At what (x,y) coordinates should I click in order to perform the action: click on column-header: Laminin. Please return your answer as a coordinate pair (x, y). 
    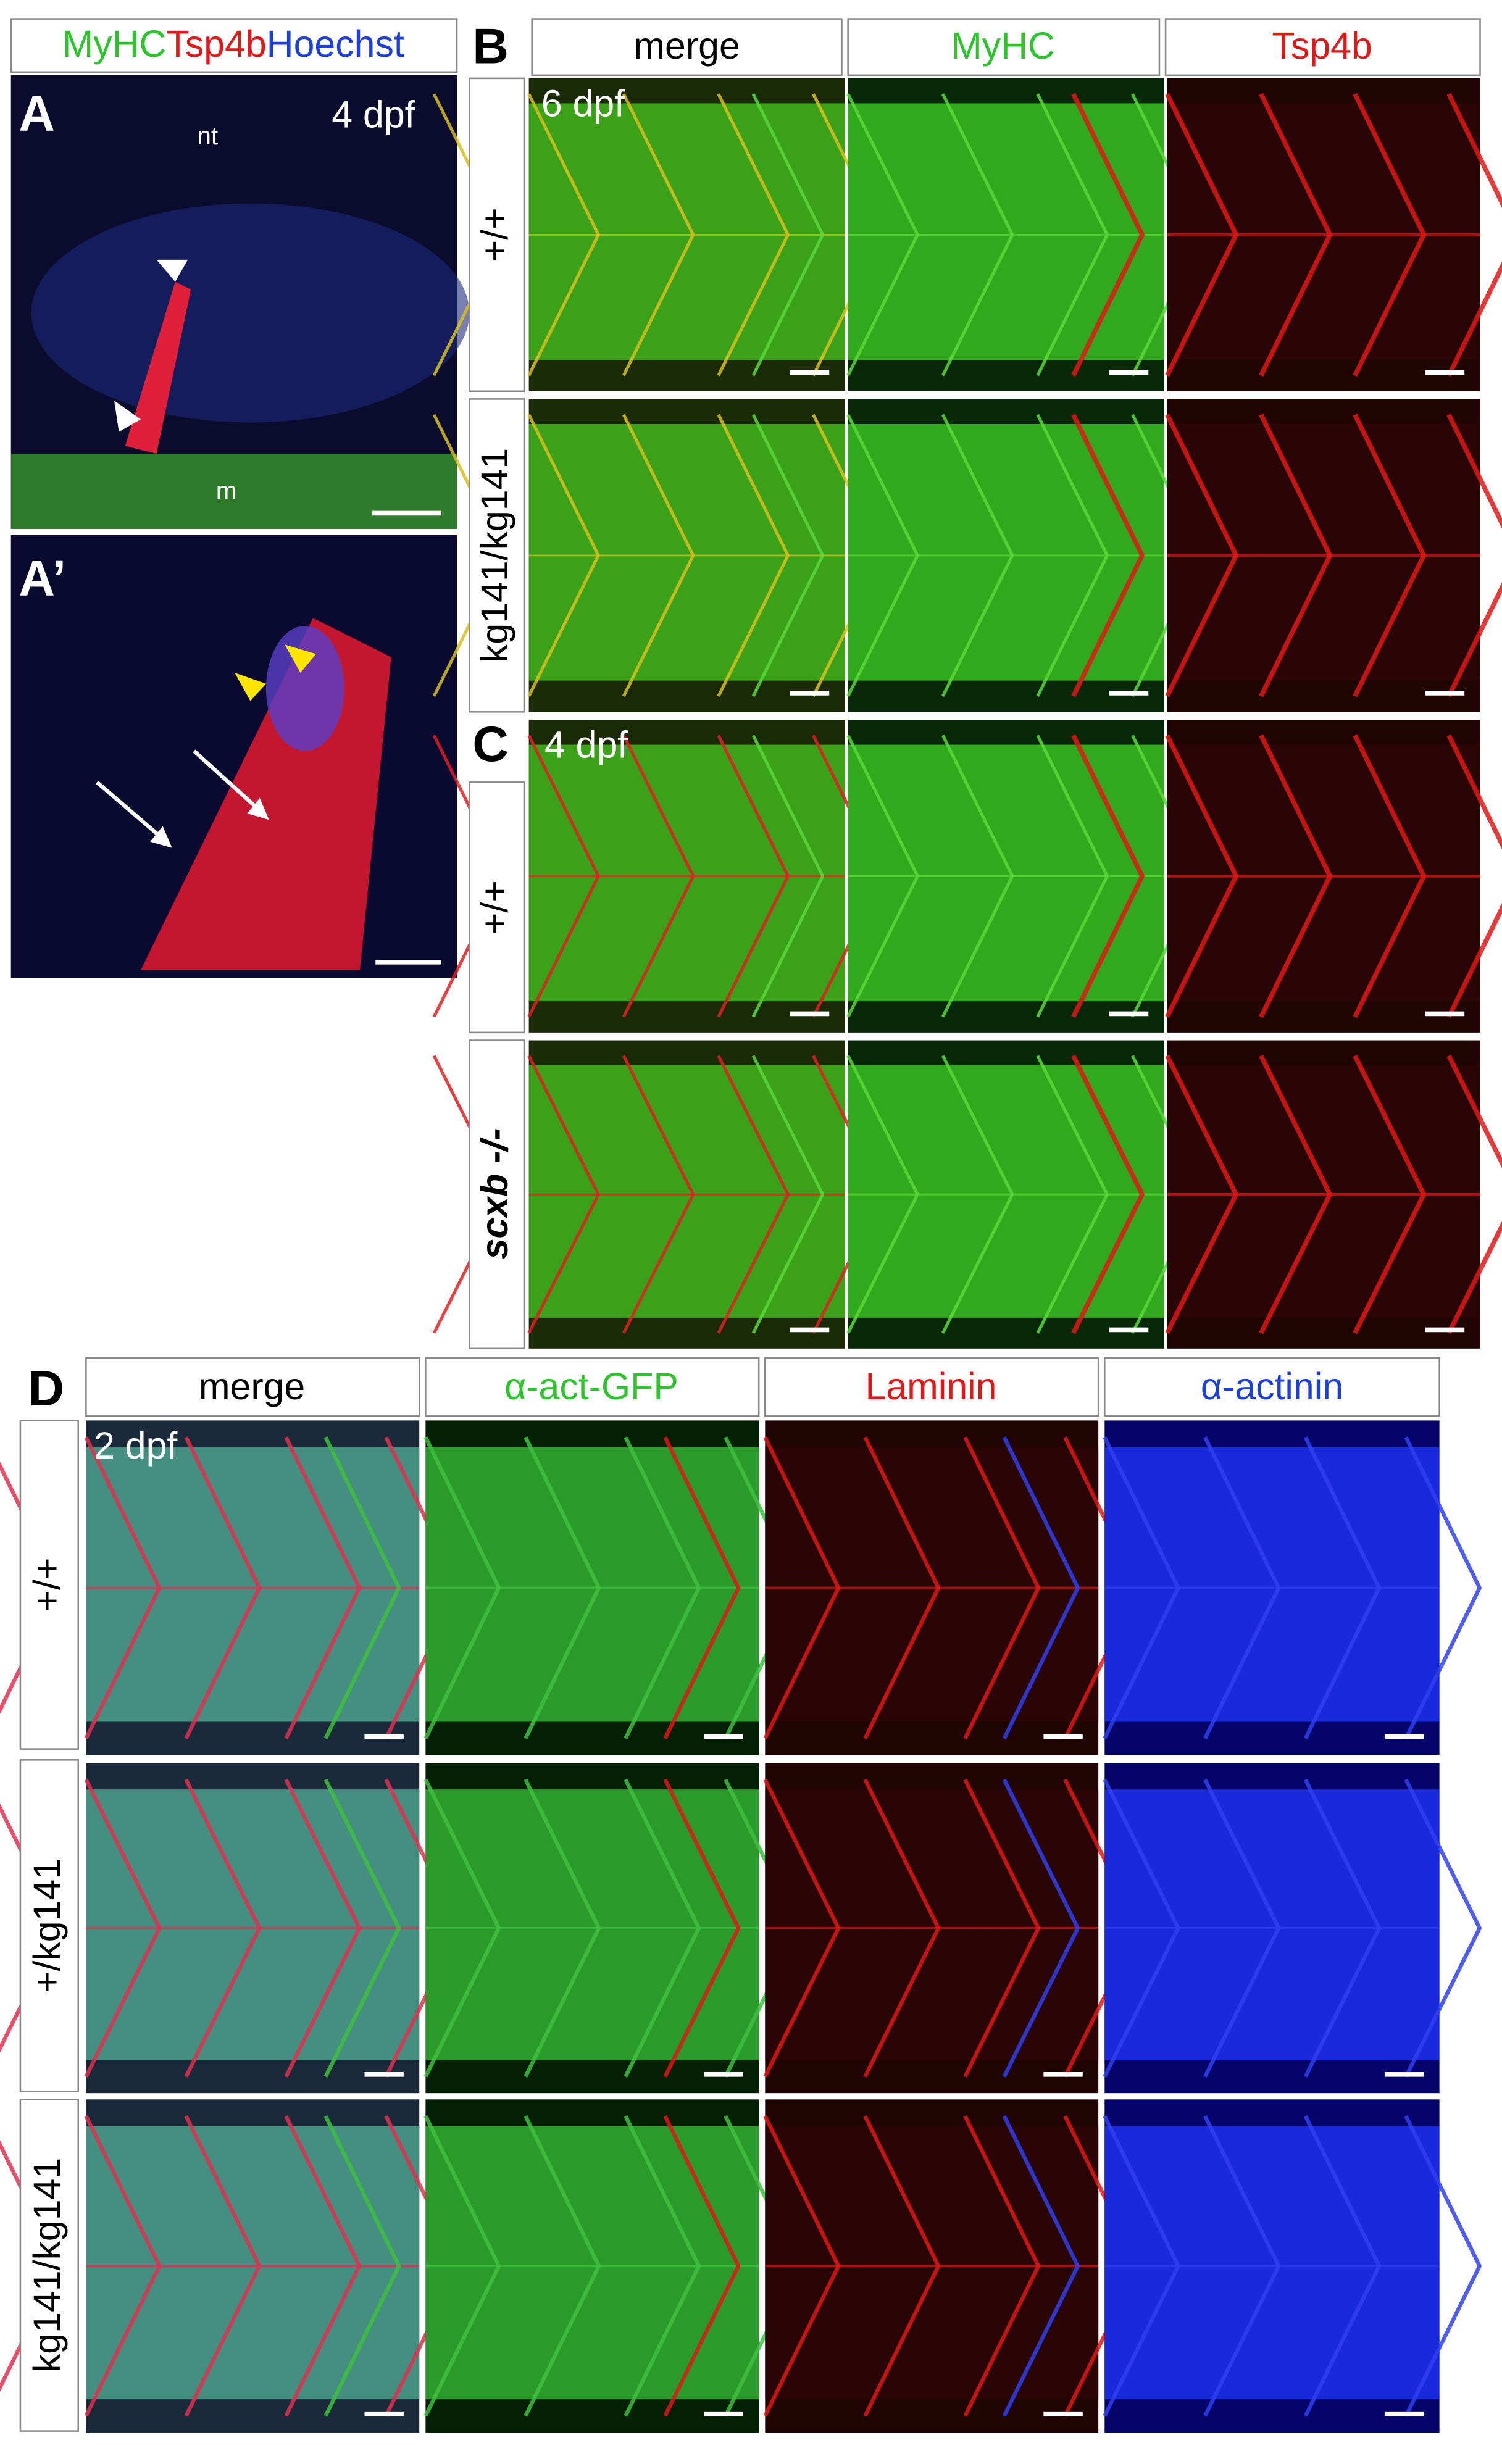
    Looking at the image, I should click on (930, 1386).